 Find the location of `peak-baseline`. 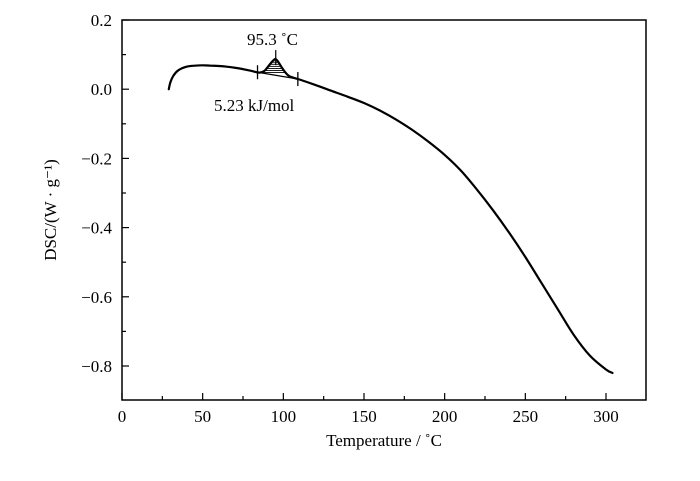

peak-baseline is located at coordinates (277, 76).